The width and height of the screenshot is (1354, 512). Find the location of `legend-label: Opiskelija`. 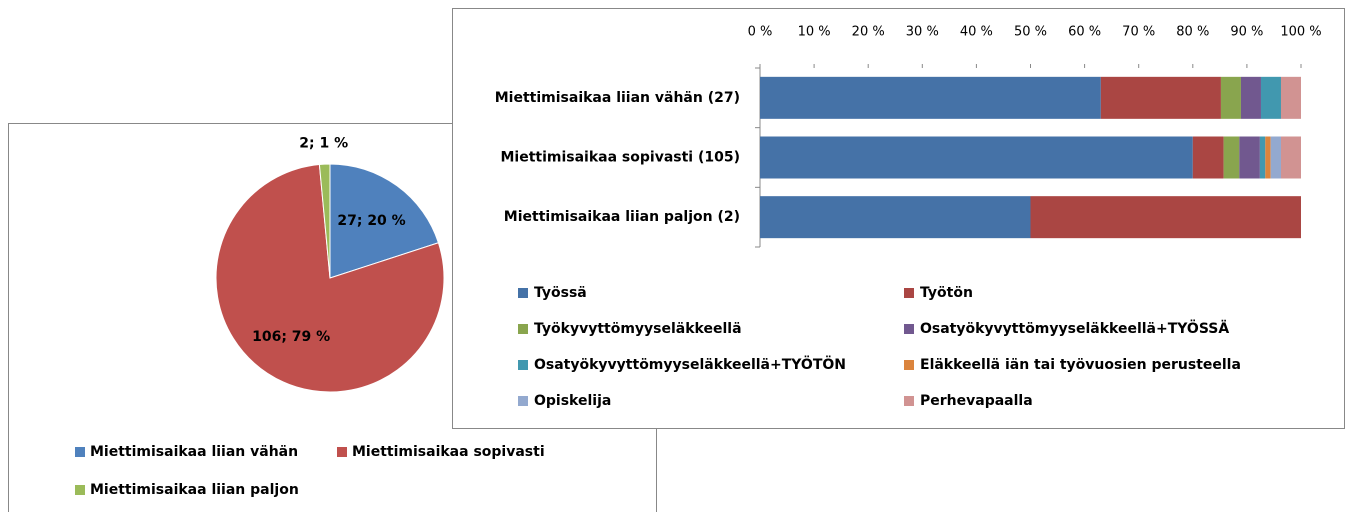

legend-label: Opiskelija is located at coordinates (572, 401).